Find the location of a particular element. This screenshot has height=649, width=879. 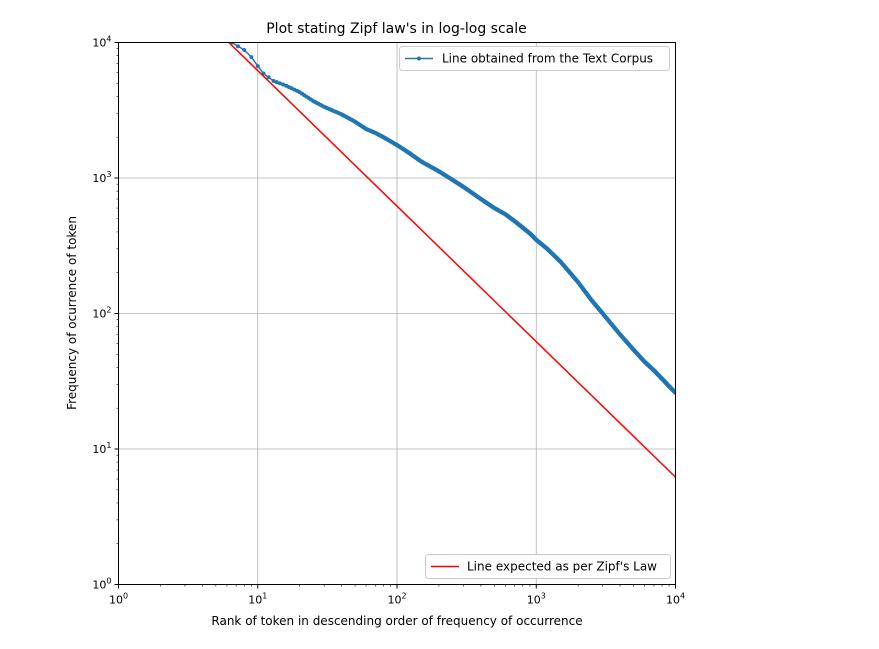

legend-corpus: Line obtained from the Text Corpus is located at coordinates (534, 58).